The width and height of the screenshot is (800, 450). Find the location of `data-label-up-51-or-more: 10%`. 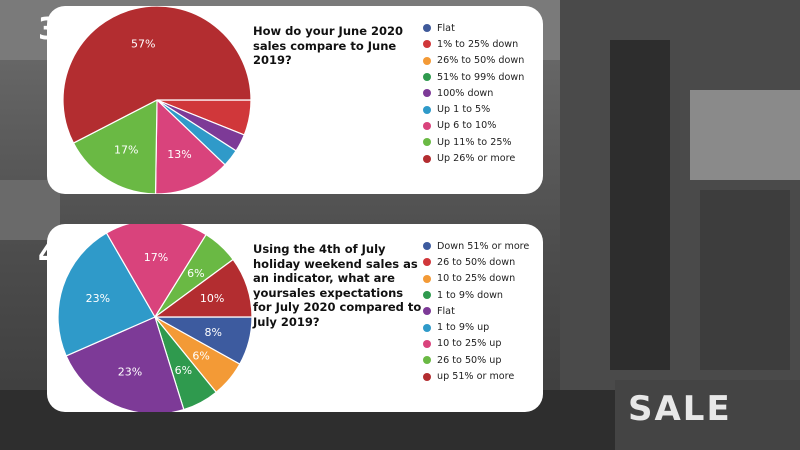

data-label-up-51-or-more: 10% is located at coordinates (212, 298).